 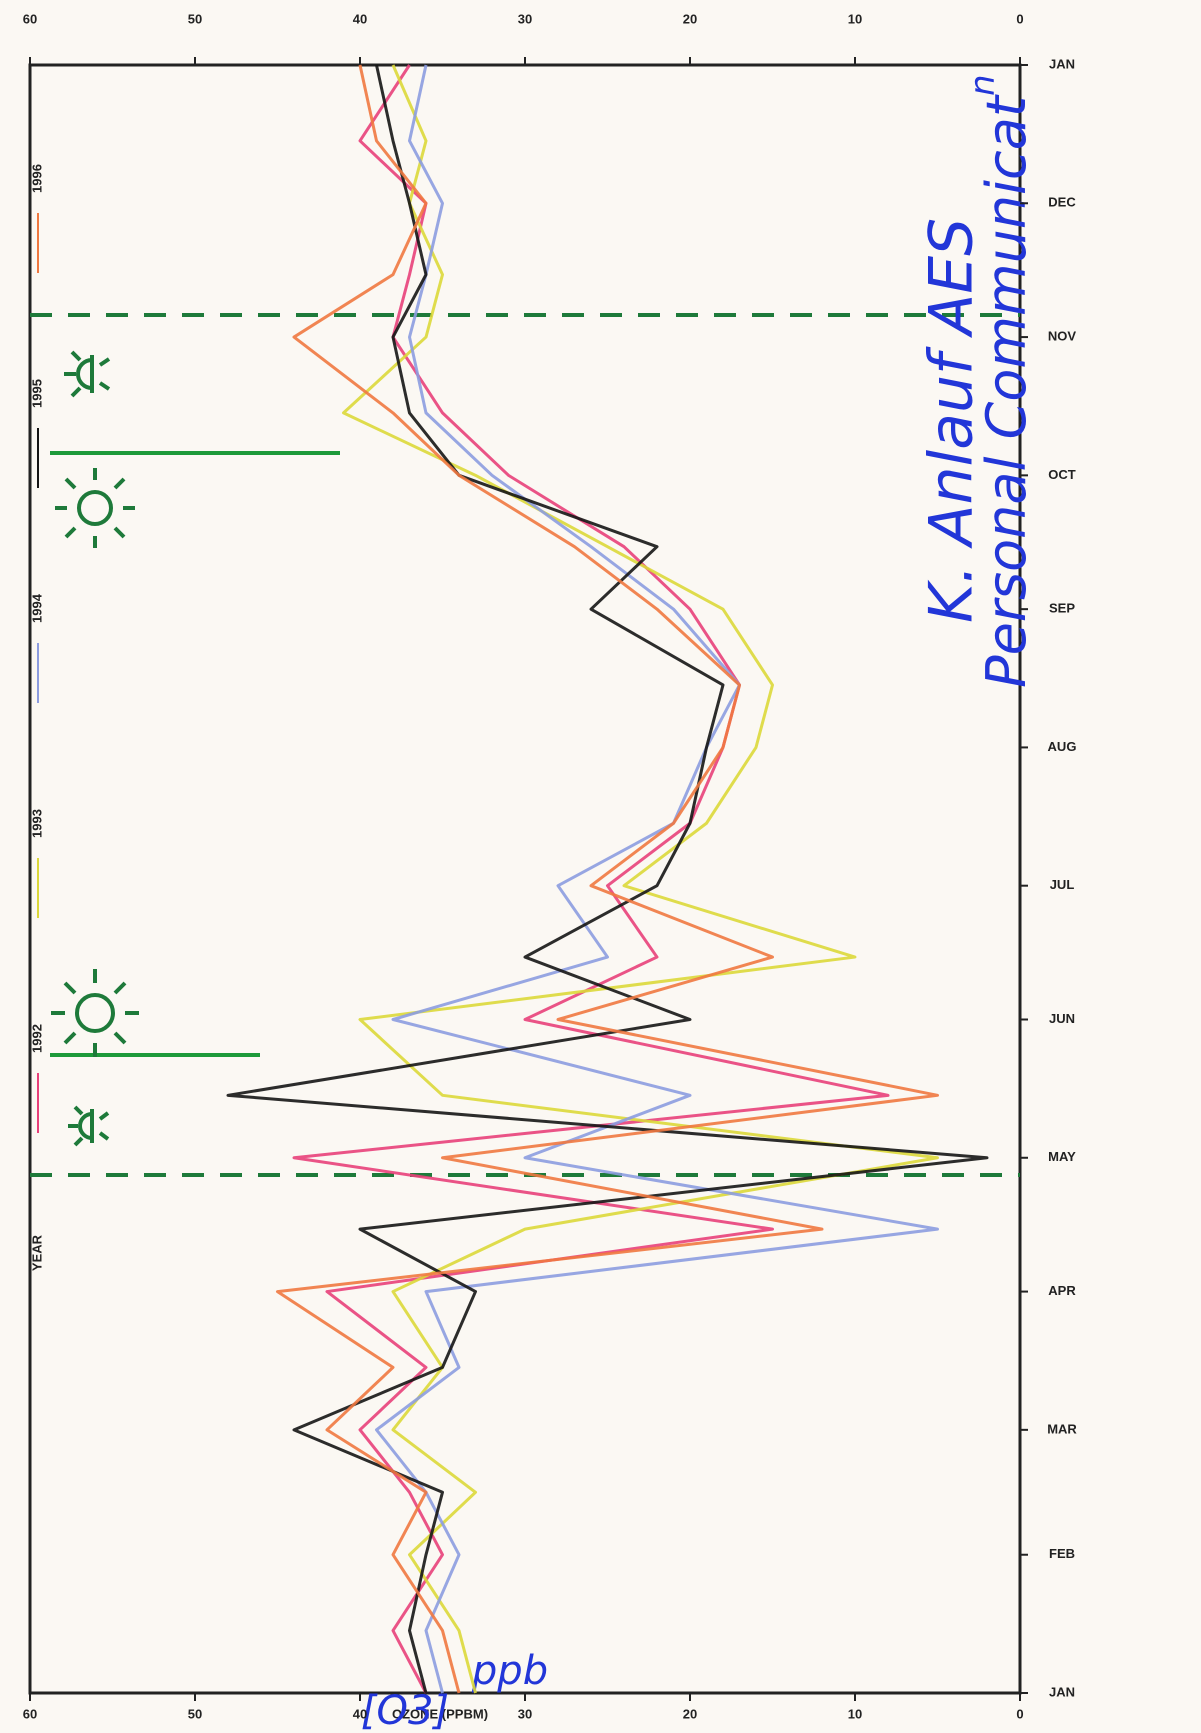 I want to click on x-tick-label: OCT, so click(x=1062, y=474).